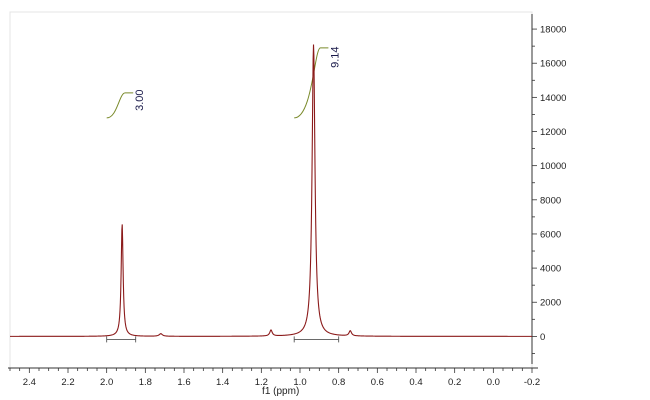 This screenshot has height=400, width=650. What do you see at coordinates (377, 382) in the screenshot?
I see `x-tick-label: 0.6` at bounding box center [377, 382].